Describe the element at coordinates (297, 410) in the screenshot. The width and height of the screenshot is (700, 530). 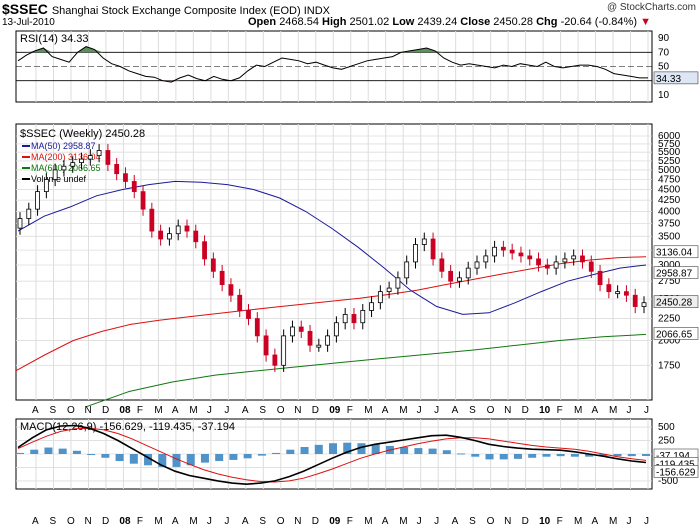
I see `price-xaxis-label: N` at that location.